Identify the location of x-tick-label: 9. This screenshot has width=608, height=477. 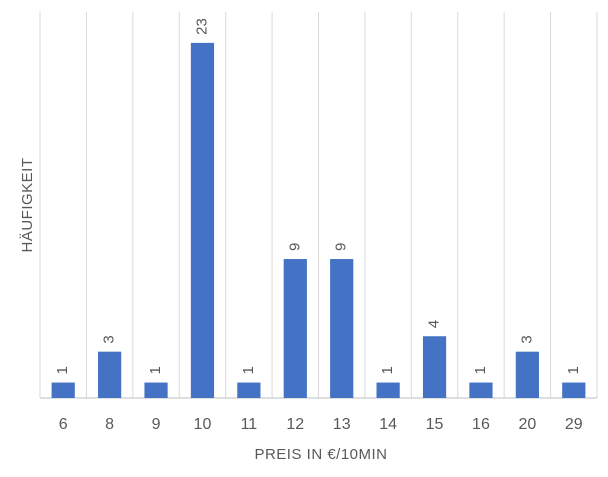
(156, 424).